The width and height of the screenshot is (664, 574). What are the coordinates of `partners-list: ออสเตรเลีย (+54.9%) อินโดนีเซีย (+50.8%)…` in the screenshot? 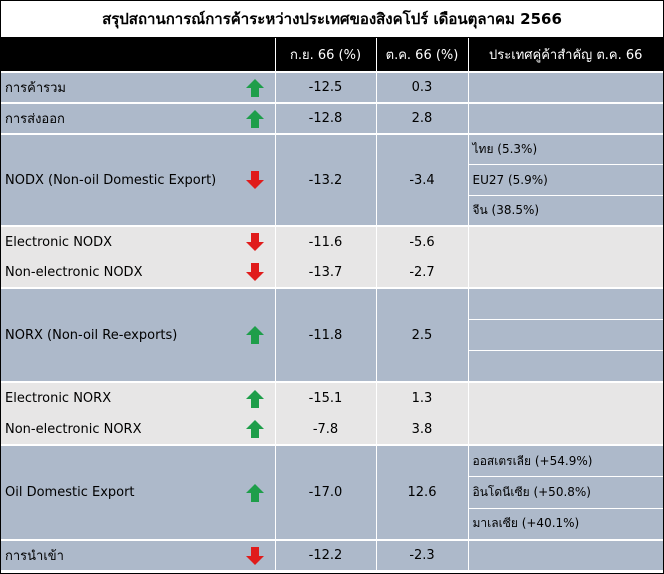 It's located at (565, 492).